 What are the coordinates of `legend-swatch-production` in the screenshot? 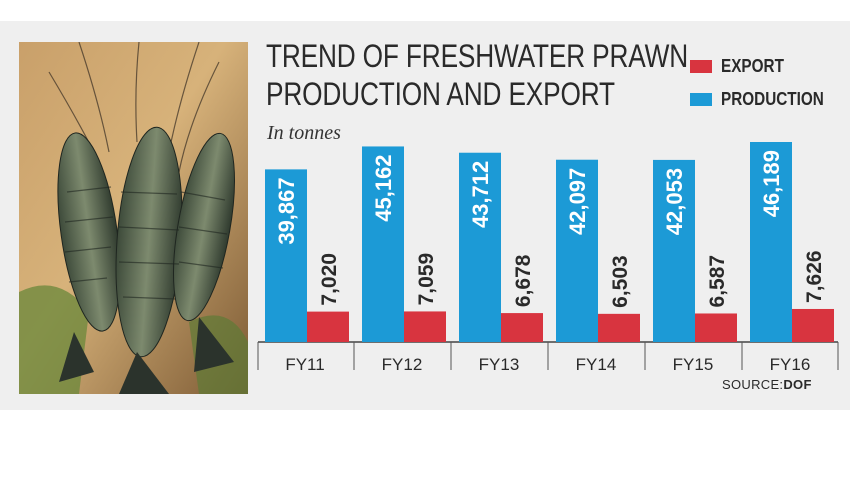 It's located at (701, 99).